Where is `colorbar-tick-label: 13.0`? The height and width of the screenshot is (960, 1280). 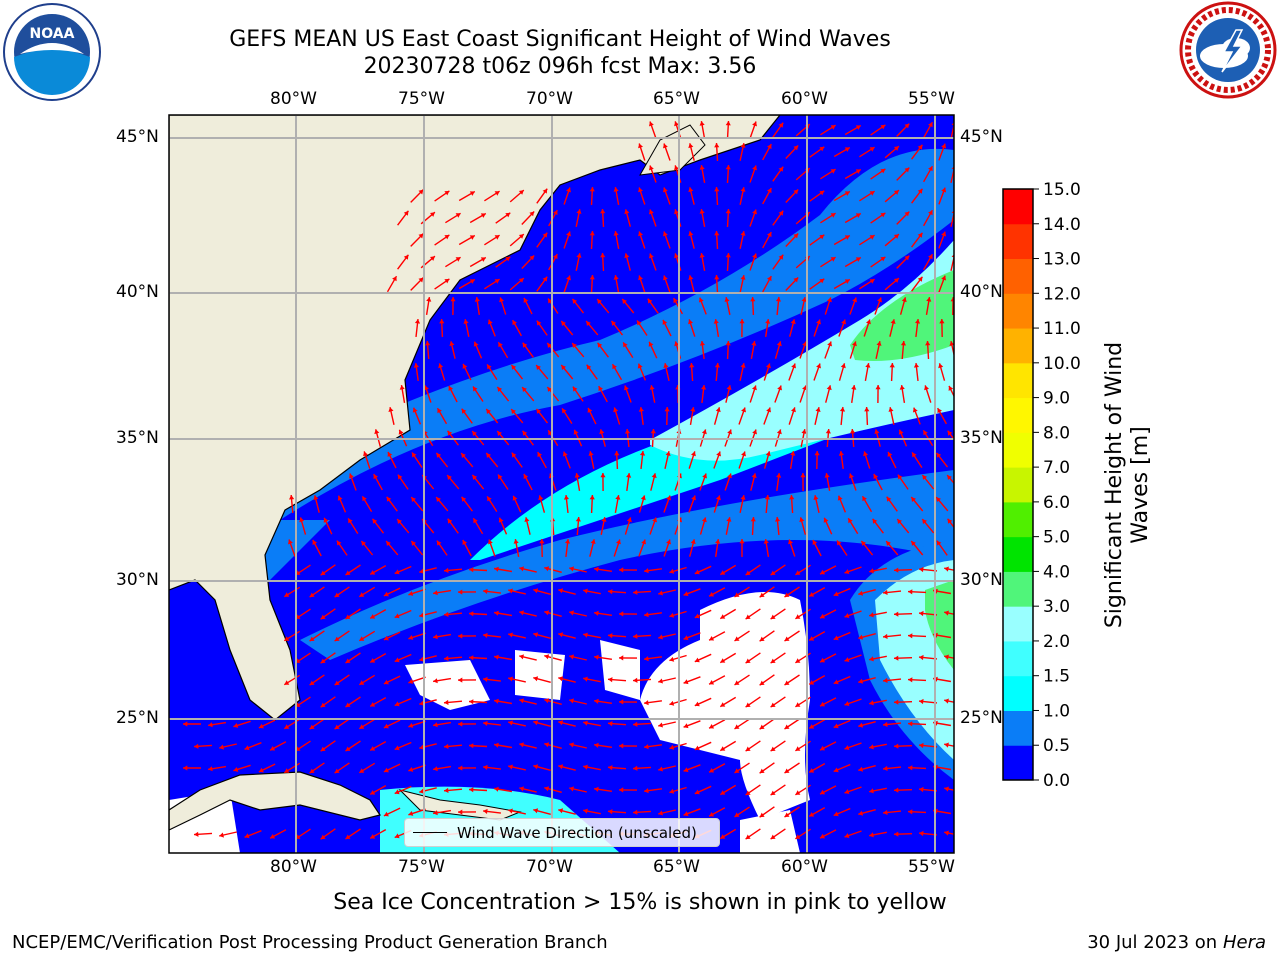 colorbar-tick-label: 13.0 is located at coordinates (1062, 260).